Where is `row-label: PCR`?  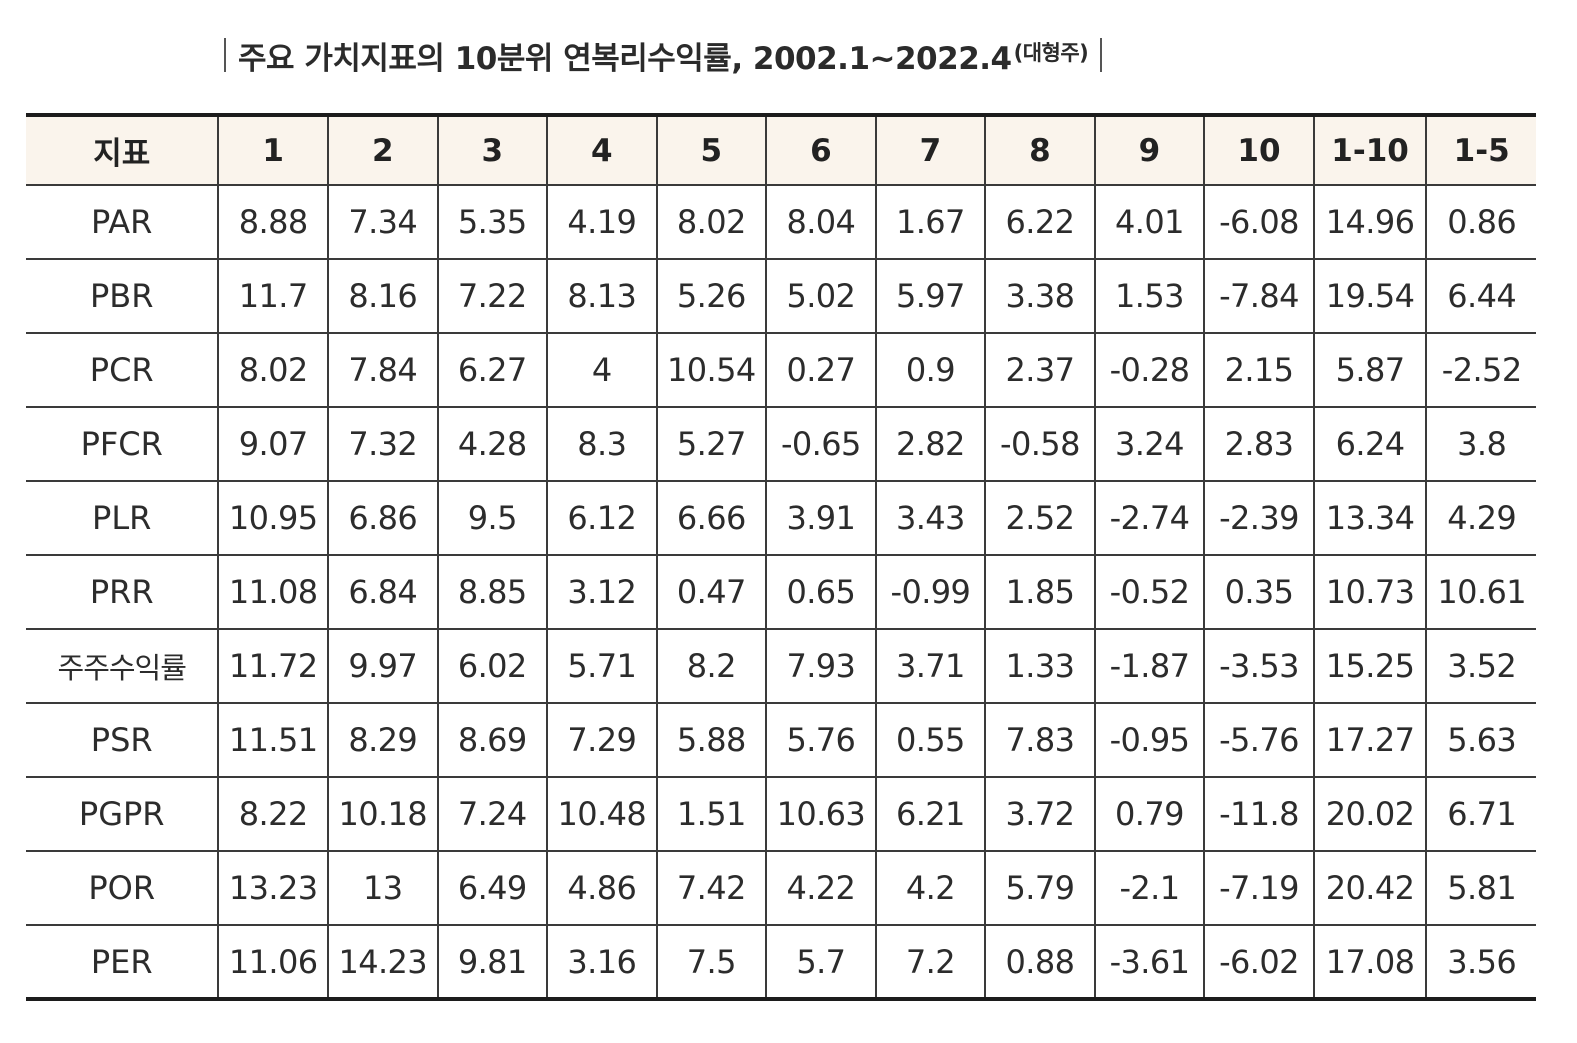
row-label: PCR is located at coordinates (122, 370).